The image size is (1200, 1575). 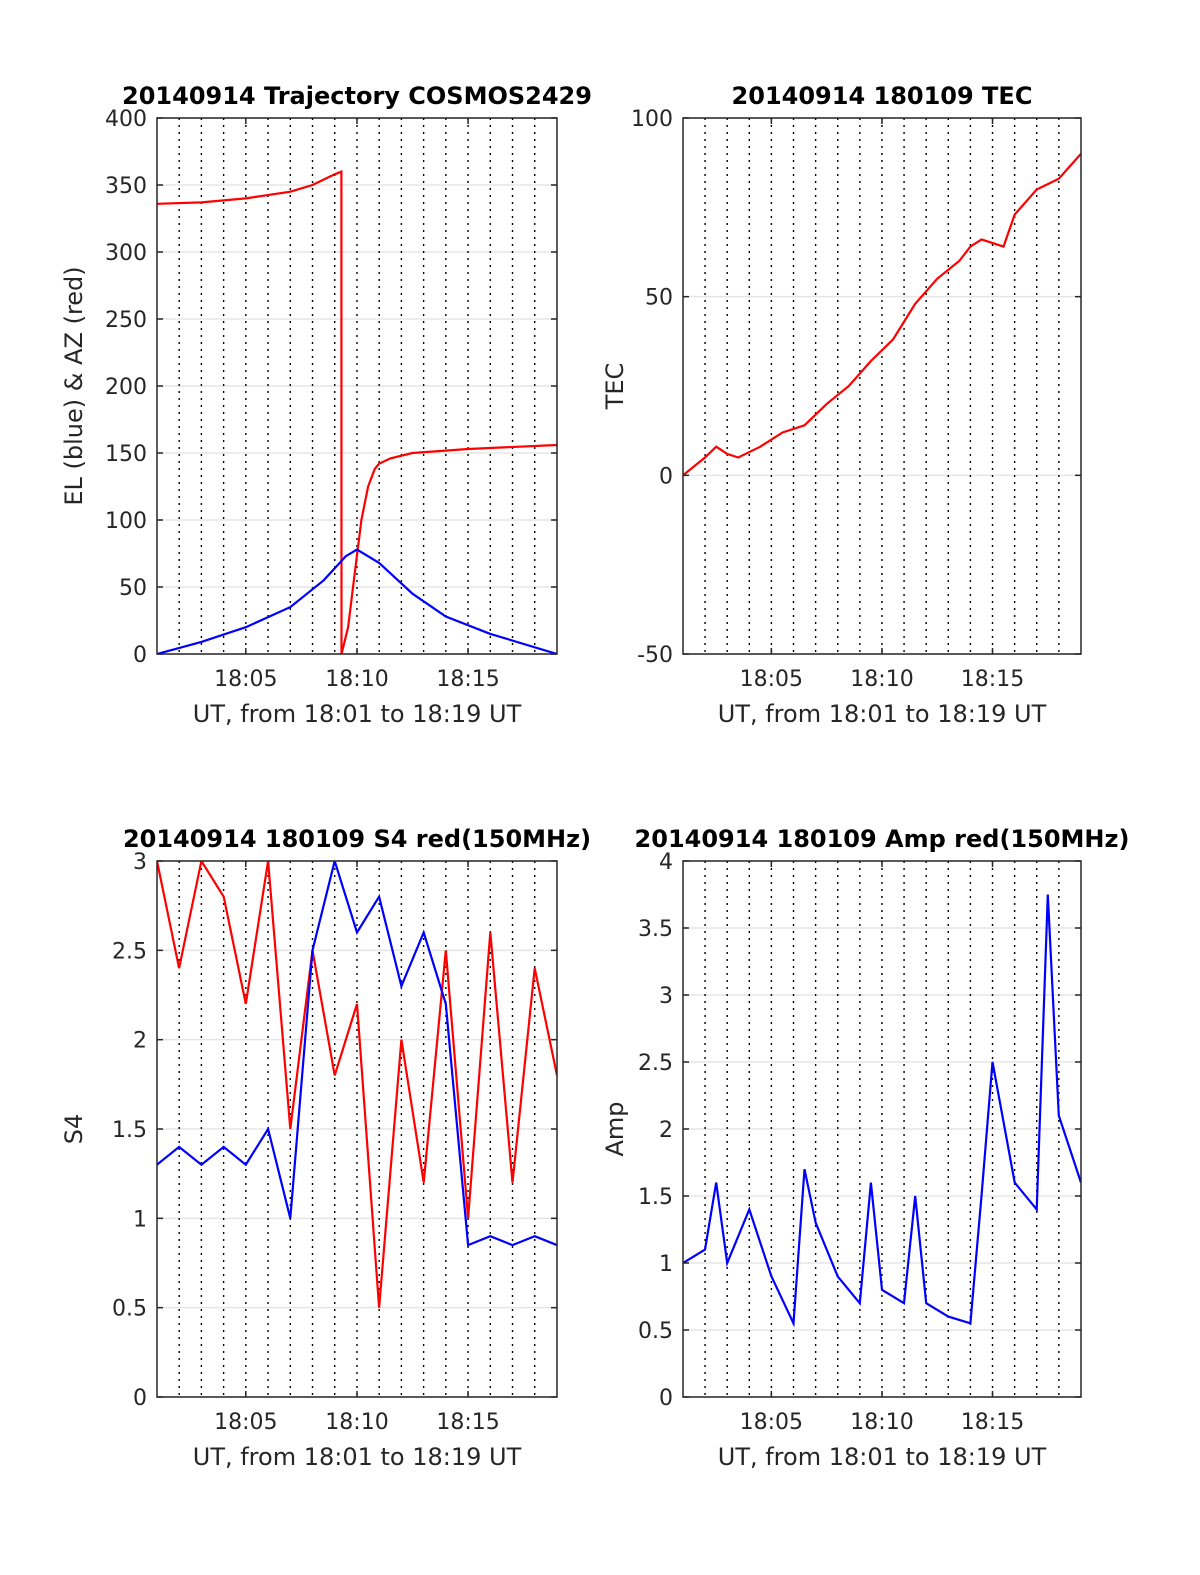 I want to click on y-axis-label: TEC, so click(x=615, y=387).